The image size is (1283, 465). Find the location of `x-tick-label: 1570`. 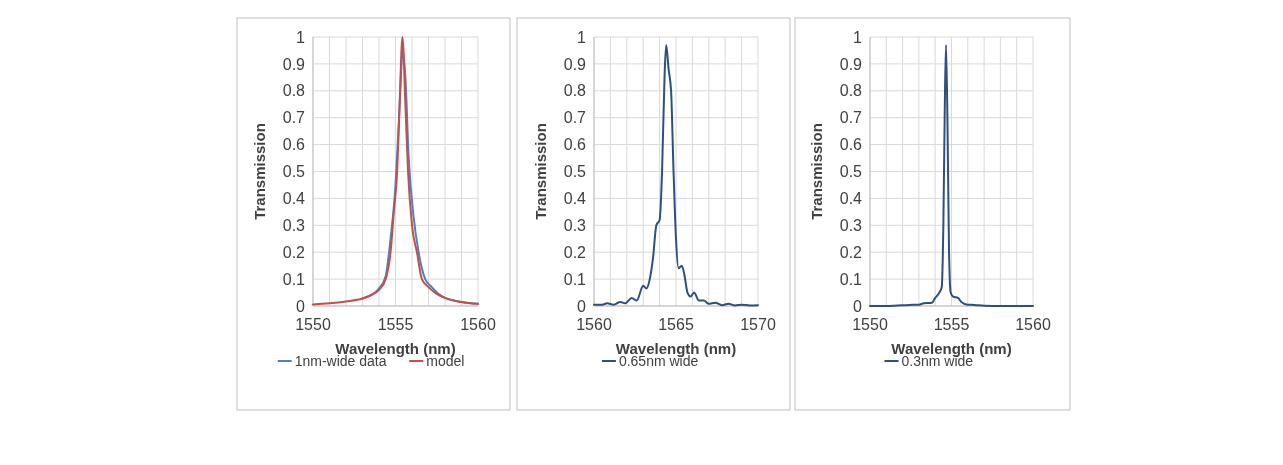

x-tick-label: 1570 is located at coordinates (758, 324).